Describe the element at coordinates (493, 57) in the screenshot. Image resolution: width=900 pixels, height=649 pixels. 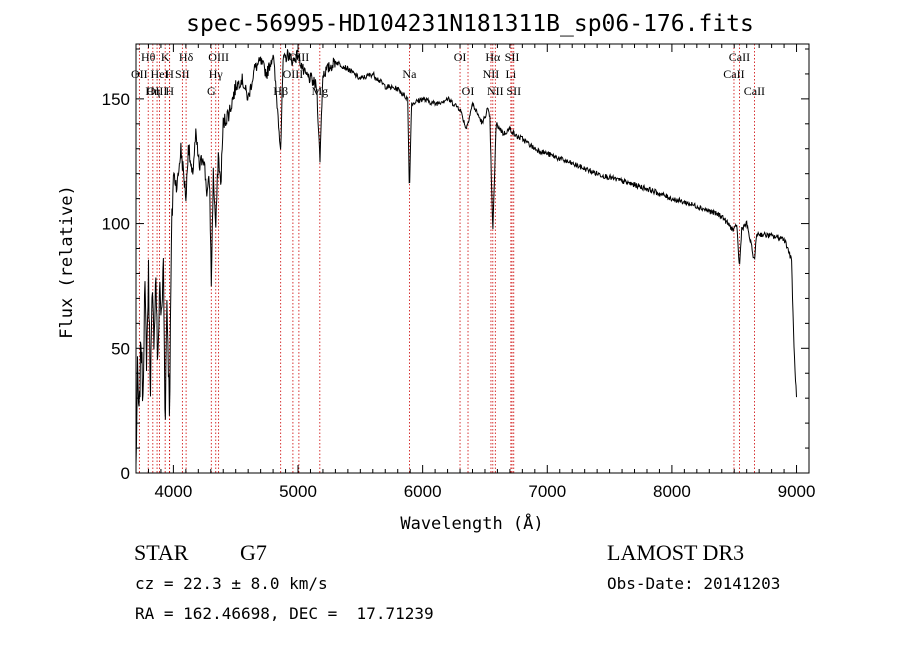
I see `spectral-line-label: Hα` at that location.